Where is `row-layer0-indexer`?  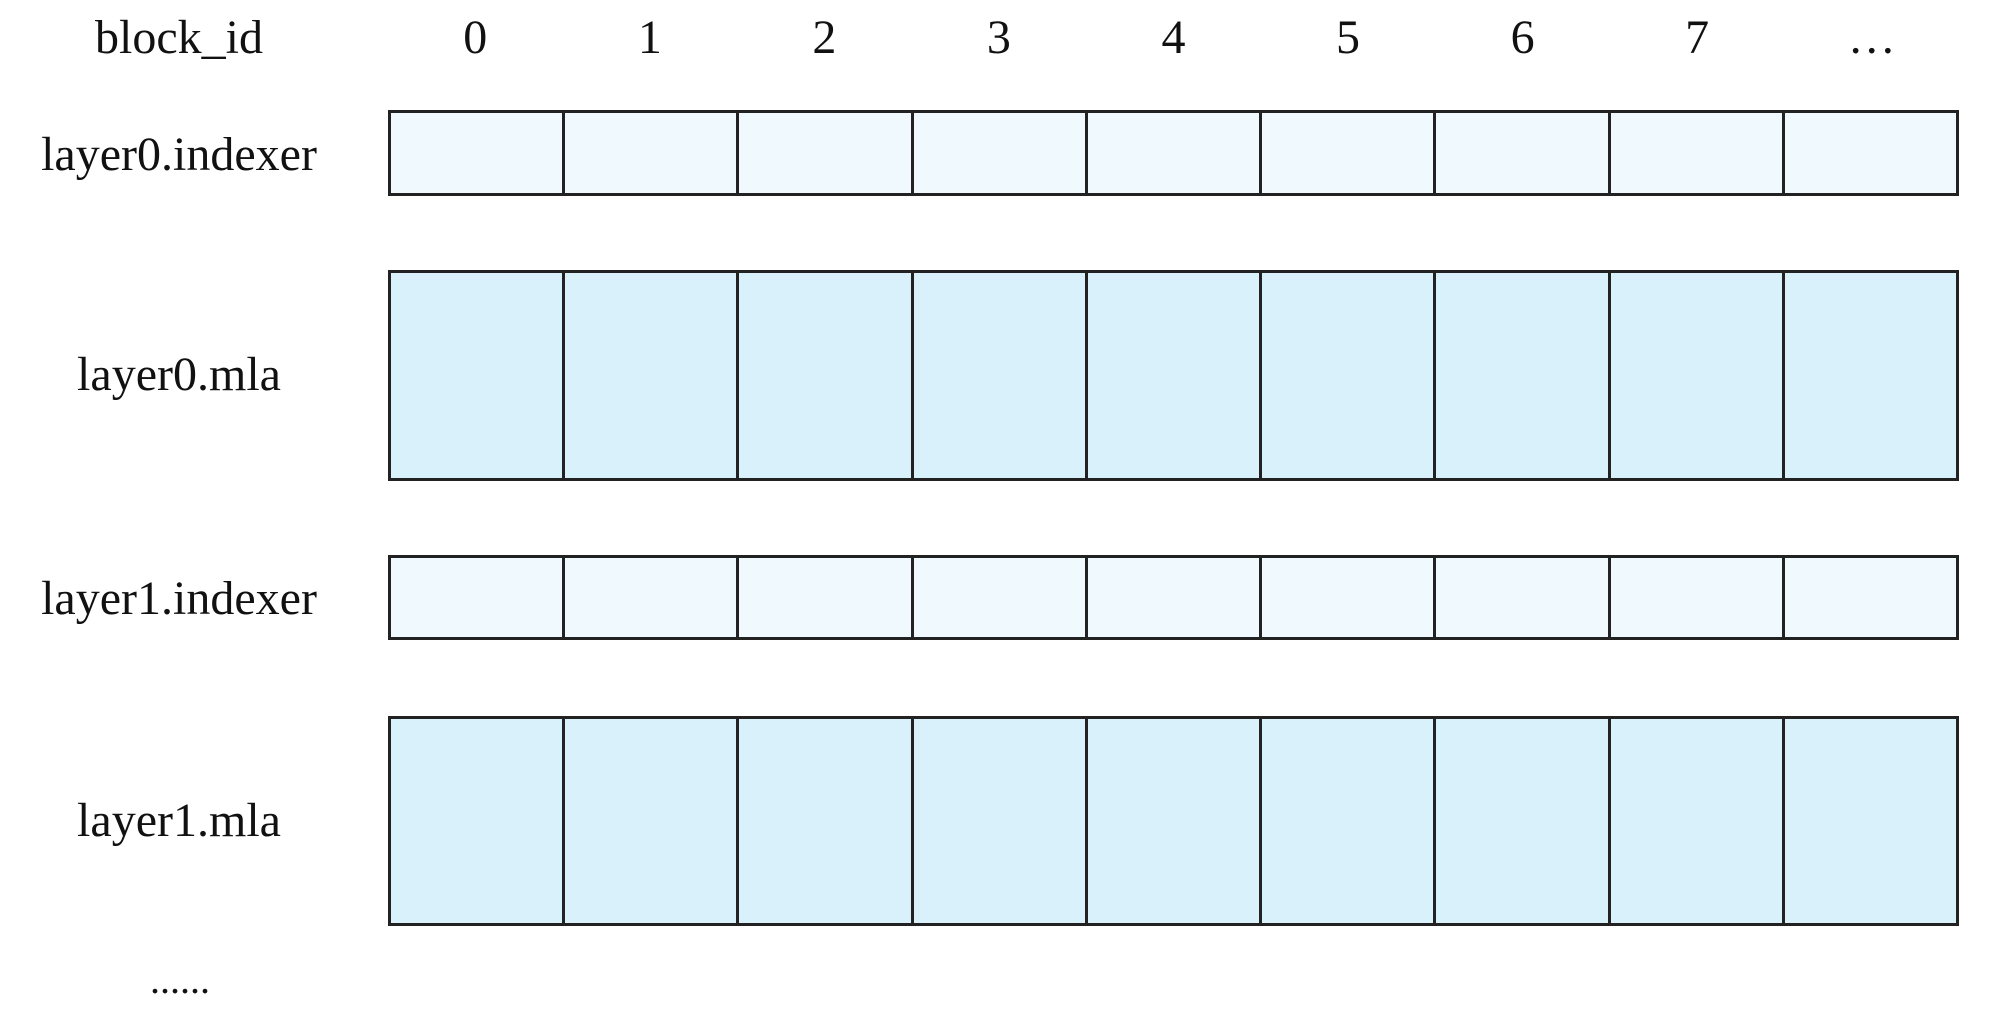 row-layer0-indexer is located at coordinates (1173, 153).